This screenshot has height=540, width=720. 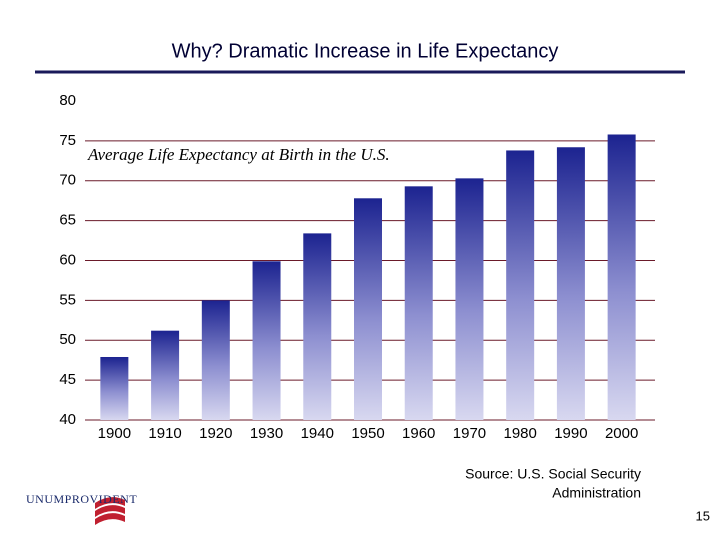 I want to click on x-tick-label: 2000, so click(x=621, y=433).